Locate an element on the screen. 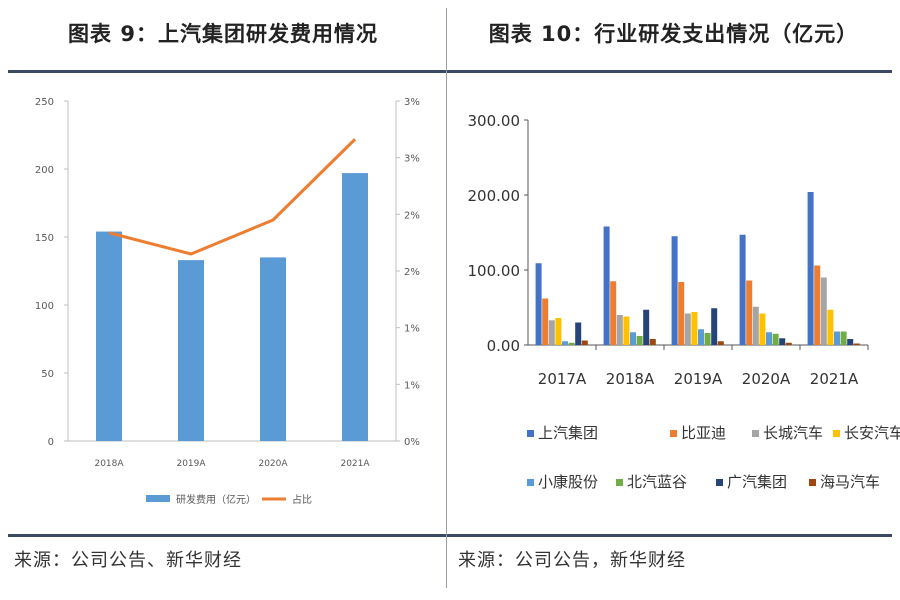  legend-swatch-北汽蓝谷 is located at coordinates (619, 482).